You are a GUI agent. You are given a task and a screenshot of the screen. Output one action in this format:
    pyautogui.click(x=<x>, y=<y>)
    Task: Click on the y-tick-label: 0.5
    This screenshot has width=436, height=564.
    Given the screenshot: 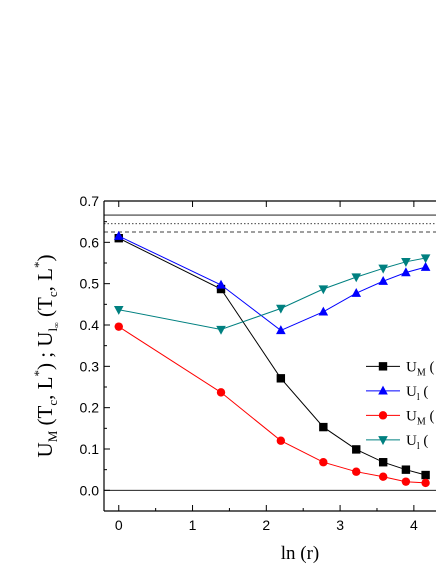 What is the action you would take?
    pyautogui.click(x=90, y=284)
    